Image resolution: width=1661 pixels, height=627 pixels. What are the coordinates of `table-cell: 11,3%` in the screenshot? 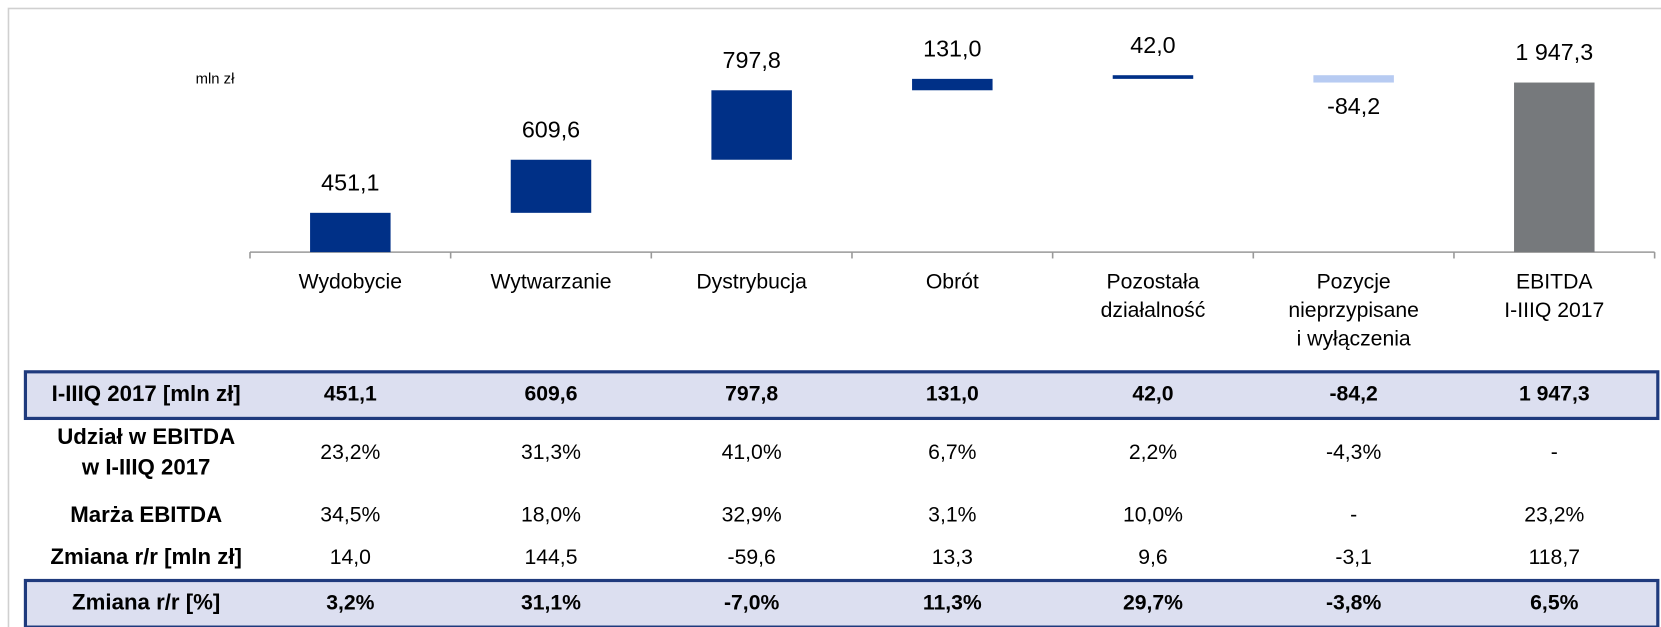 It's located at (952, 602).